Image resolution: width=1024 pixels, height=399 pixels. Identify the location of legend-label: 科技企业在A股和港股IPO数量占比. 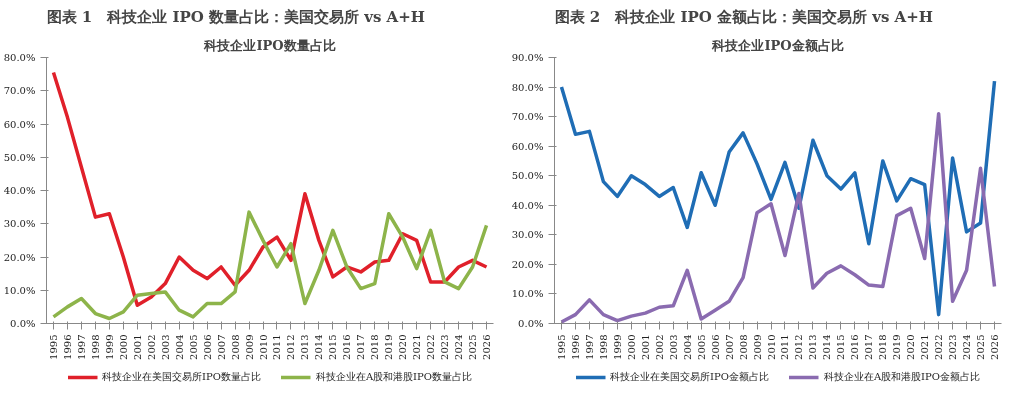
(393, 377).